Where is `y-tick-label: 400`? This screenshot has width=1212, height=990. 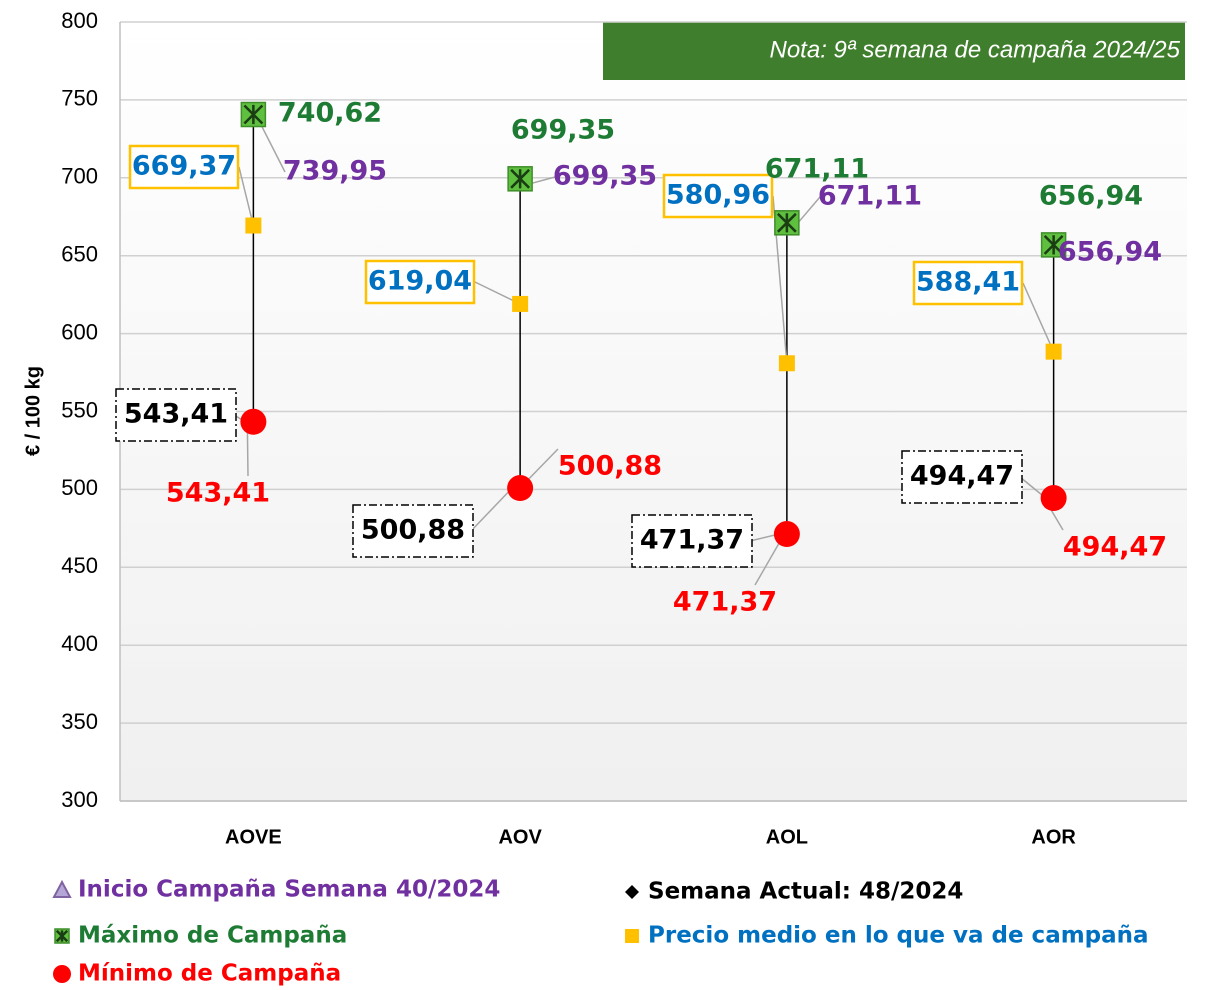
y-tick-label: 400 is located at coordinates (79, 643).